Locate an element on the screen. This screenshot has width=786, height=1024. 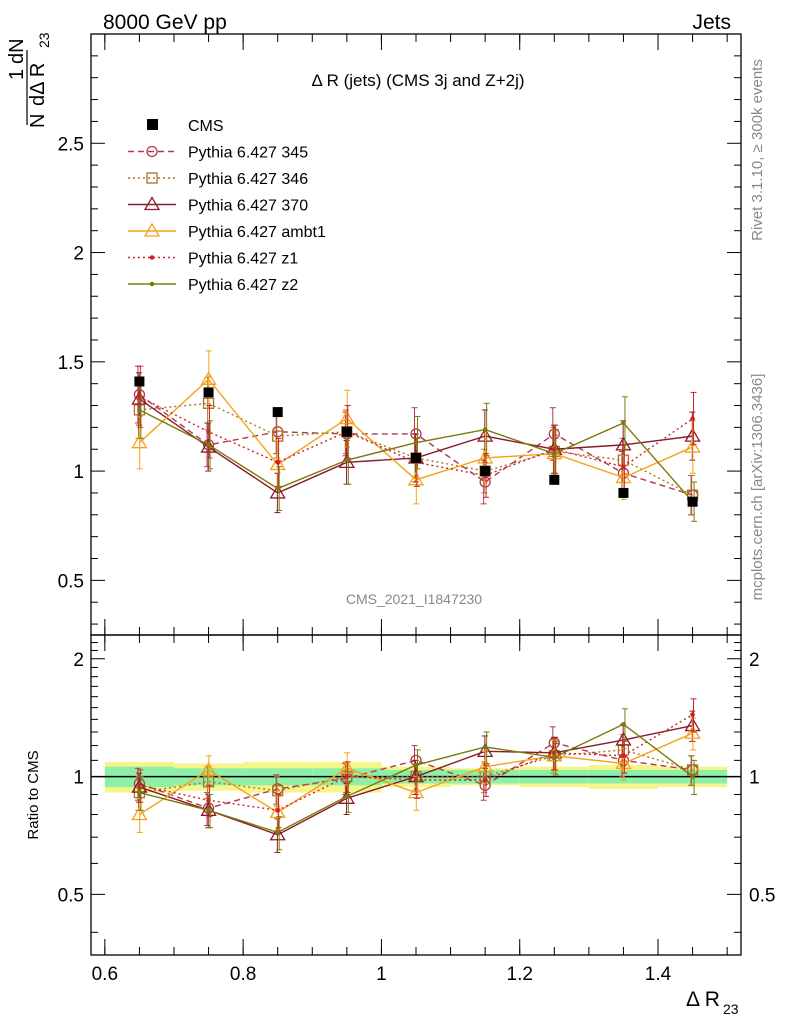
legend-entry: Pythia 6.427 ambt1 is located at coordinates (227, 231).